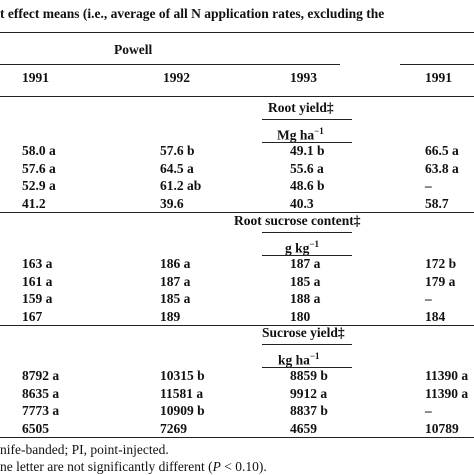 Image resolution: width=474 pixels, height=475 pixels. I want to click on cell: 40.3, so click(302, 203).